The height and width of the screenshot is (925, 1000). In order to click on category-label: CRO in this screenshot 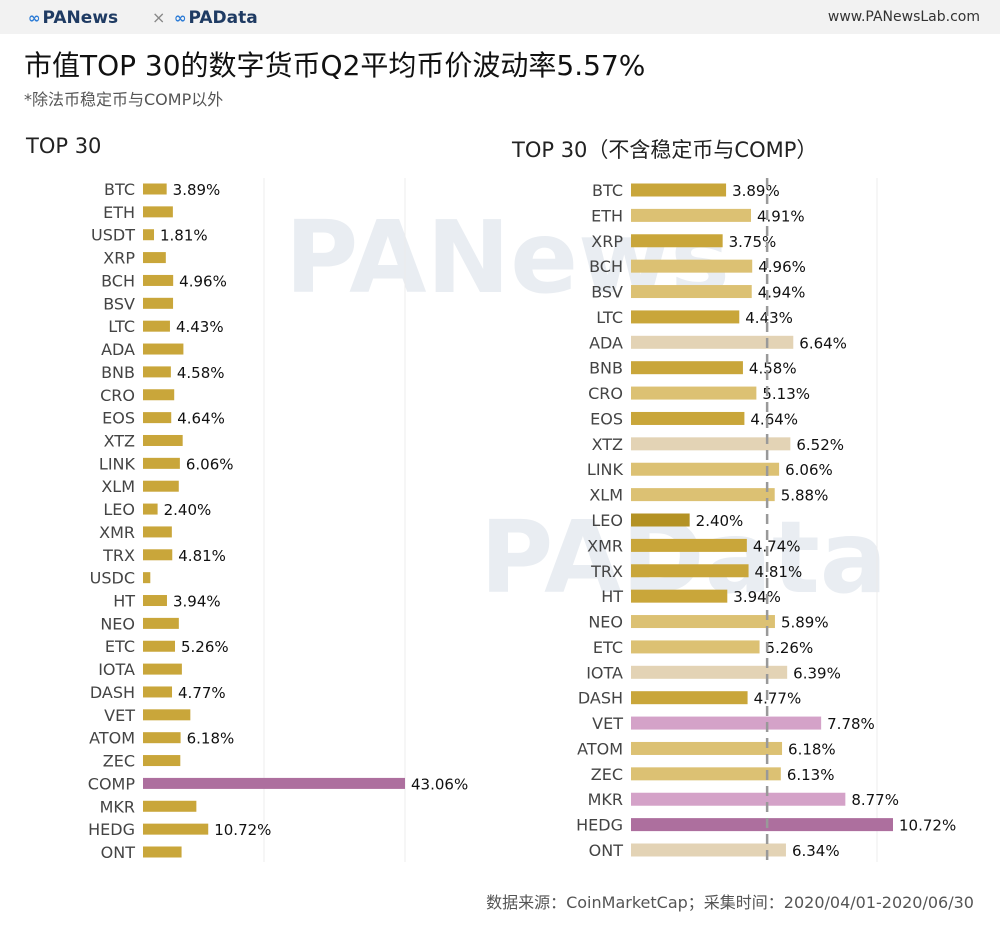, I will do `click(117, 395)`.